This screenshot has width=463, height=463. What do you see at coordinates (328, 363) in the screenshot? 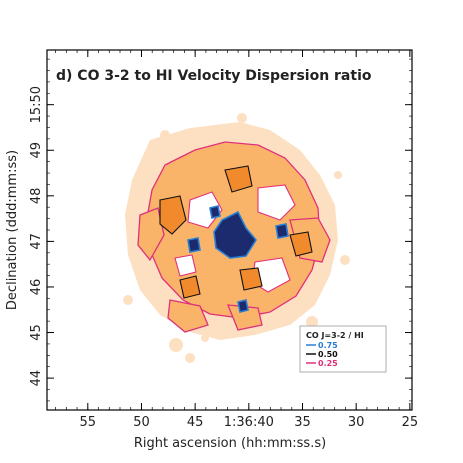
I see `legend-entry-label: 0.25` at bounding box center [328, 363].